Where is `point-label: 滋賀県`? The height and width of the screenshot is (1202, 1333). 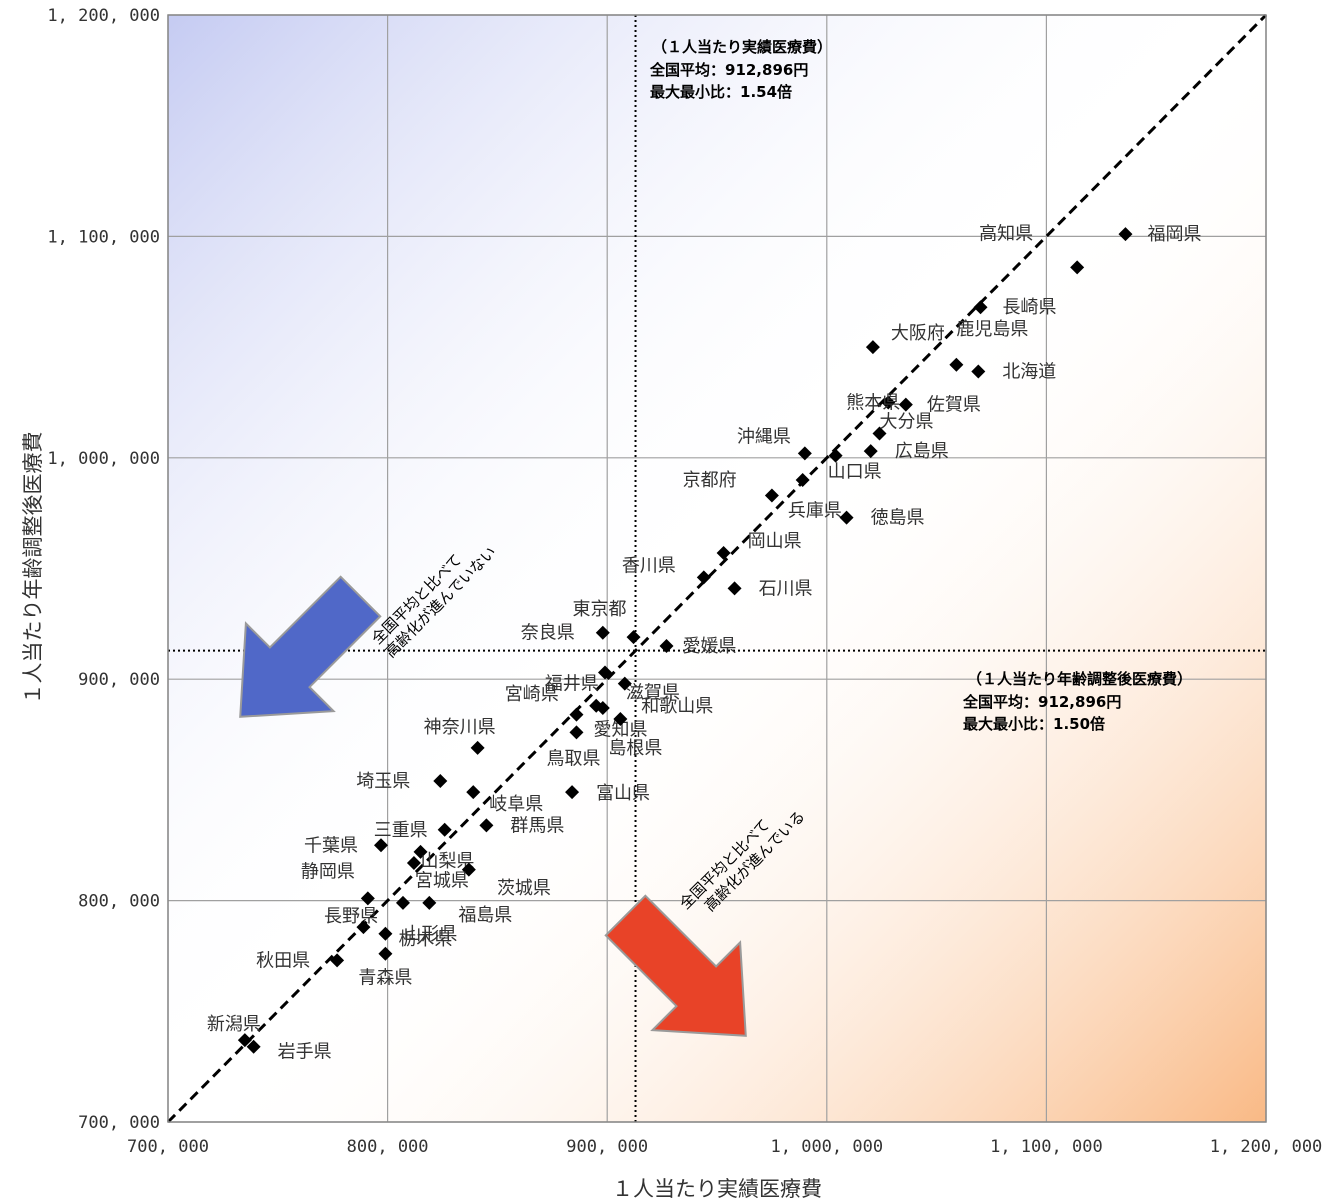
point-label: 滋賀県 is located at coordinates (653, 693).